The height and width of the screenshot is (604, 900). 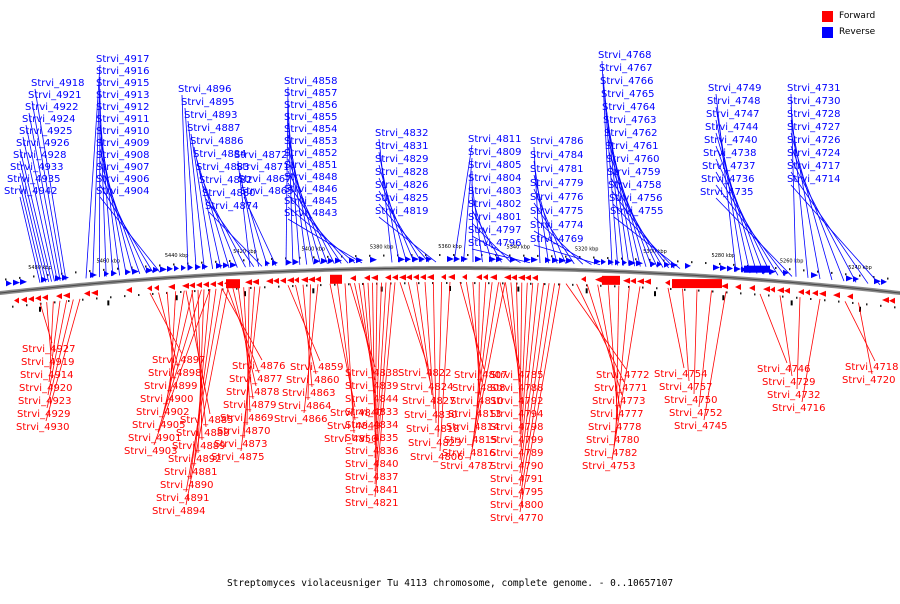 I want to click on reverse-gene-label: Strvi_4912, so click(x=123, y=107).